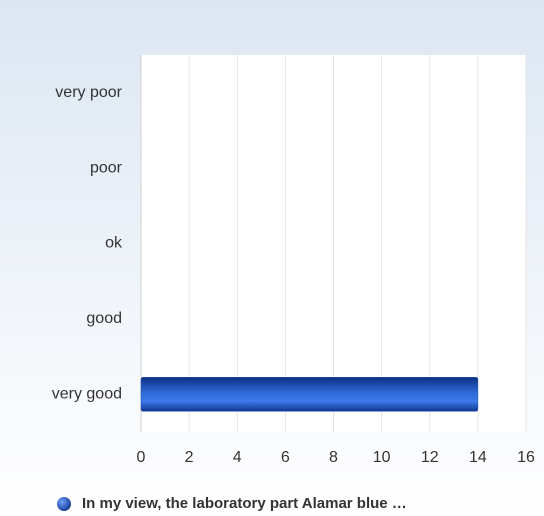 The height and width of the screenshot is (516, 544). Describe the element at coordinates (285, 457) in the screenshot. I see `x-tick-label: 6` at that location.